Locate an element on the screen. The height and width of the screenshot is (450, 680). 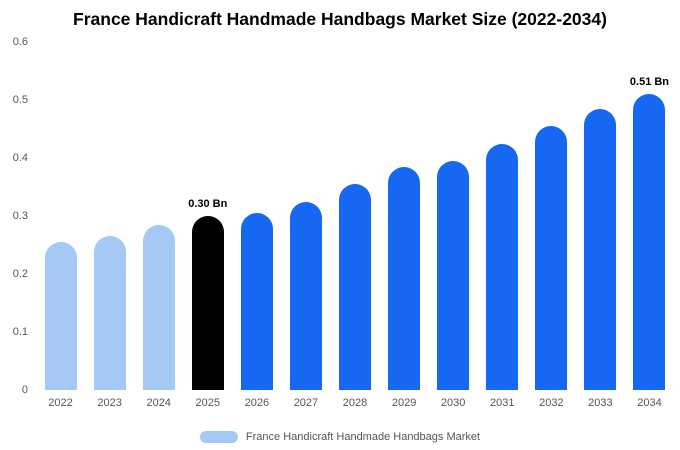
y-tick-label-0.1: 0.1 is located at coordinates (20, 332).